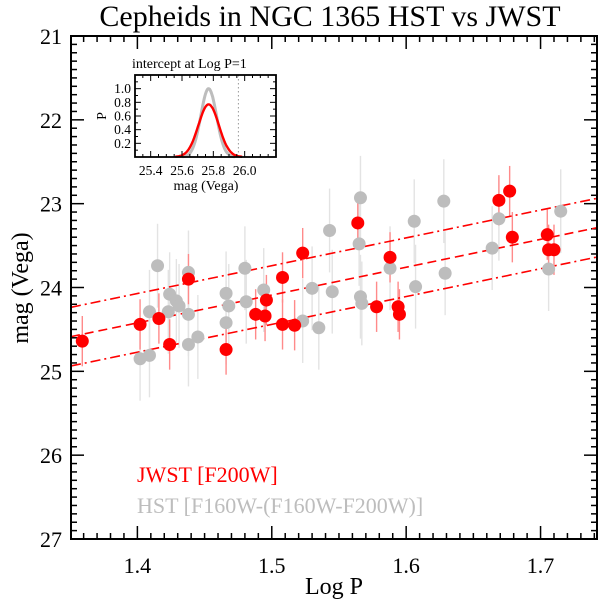  I want to click on inset-y-tick-label: 0.4, so click(122, 129).